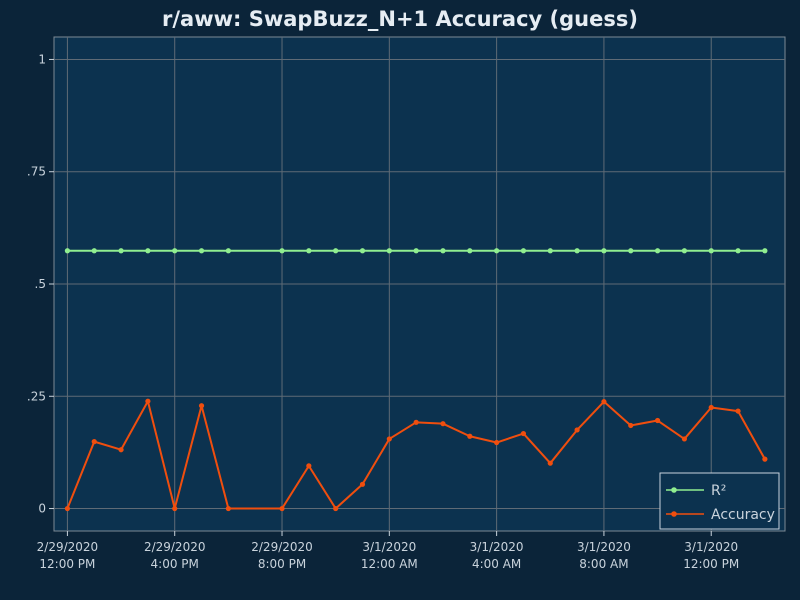 This screenshot has width=800, height=600. What do you see at coordinates (36, 172) in the screenshot?
I see `y-tick-label: .75` at bounding box center [36, 172].